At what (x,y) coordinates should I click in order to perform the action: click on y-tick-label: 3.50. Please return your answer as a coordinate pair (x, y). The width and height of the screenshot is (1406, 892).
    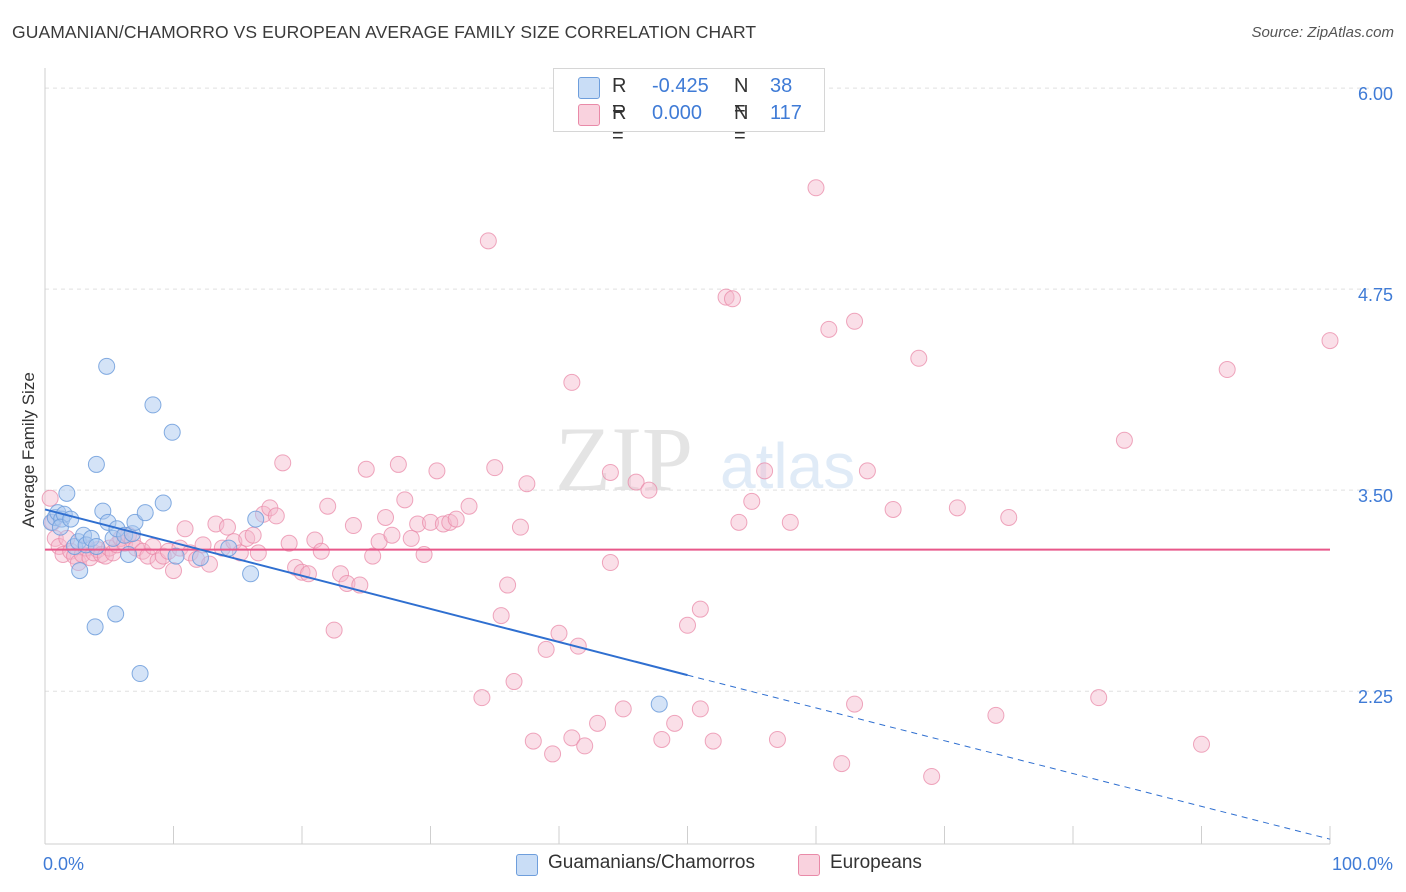
    Looking at the image, I should click on (1375, 496).